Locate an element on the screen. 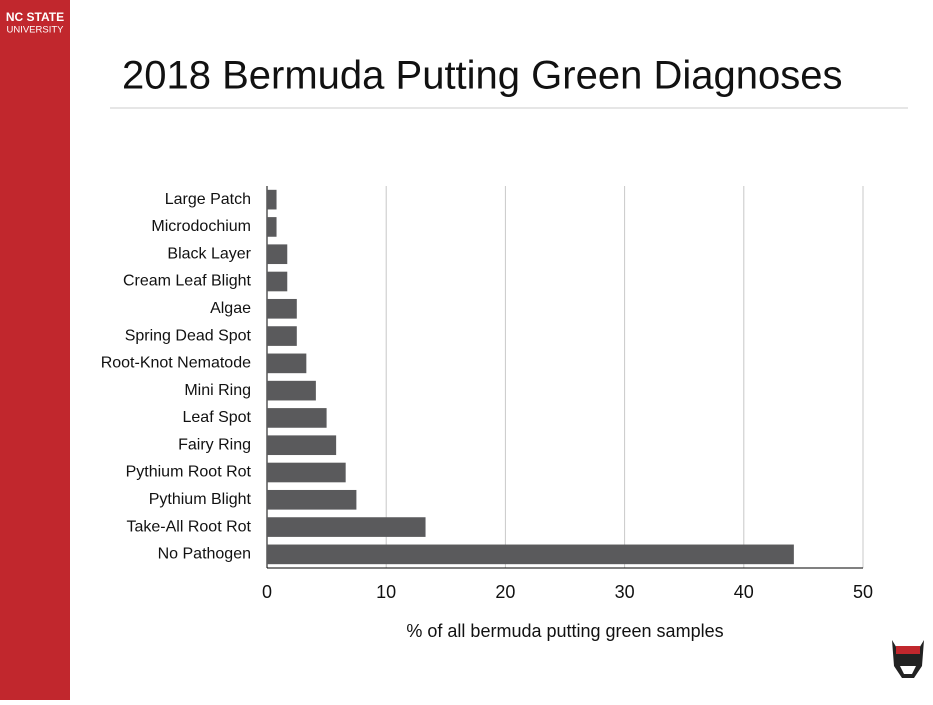 This screenshot has height=705, width=933. y-tick-label: Black Layer is located at coordinates (209, 253).